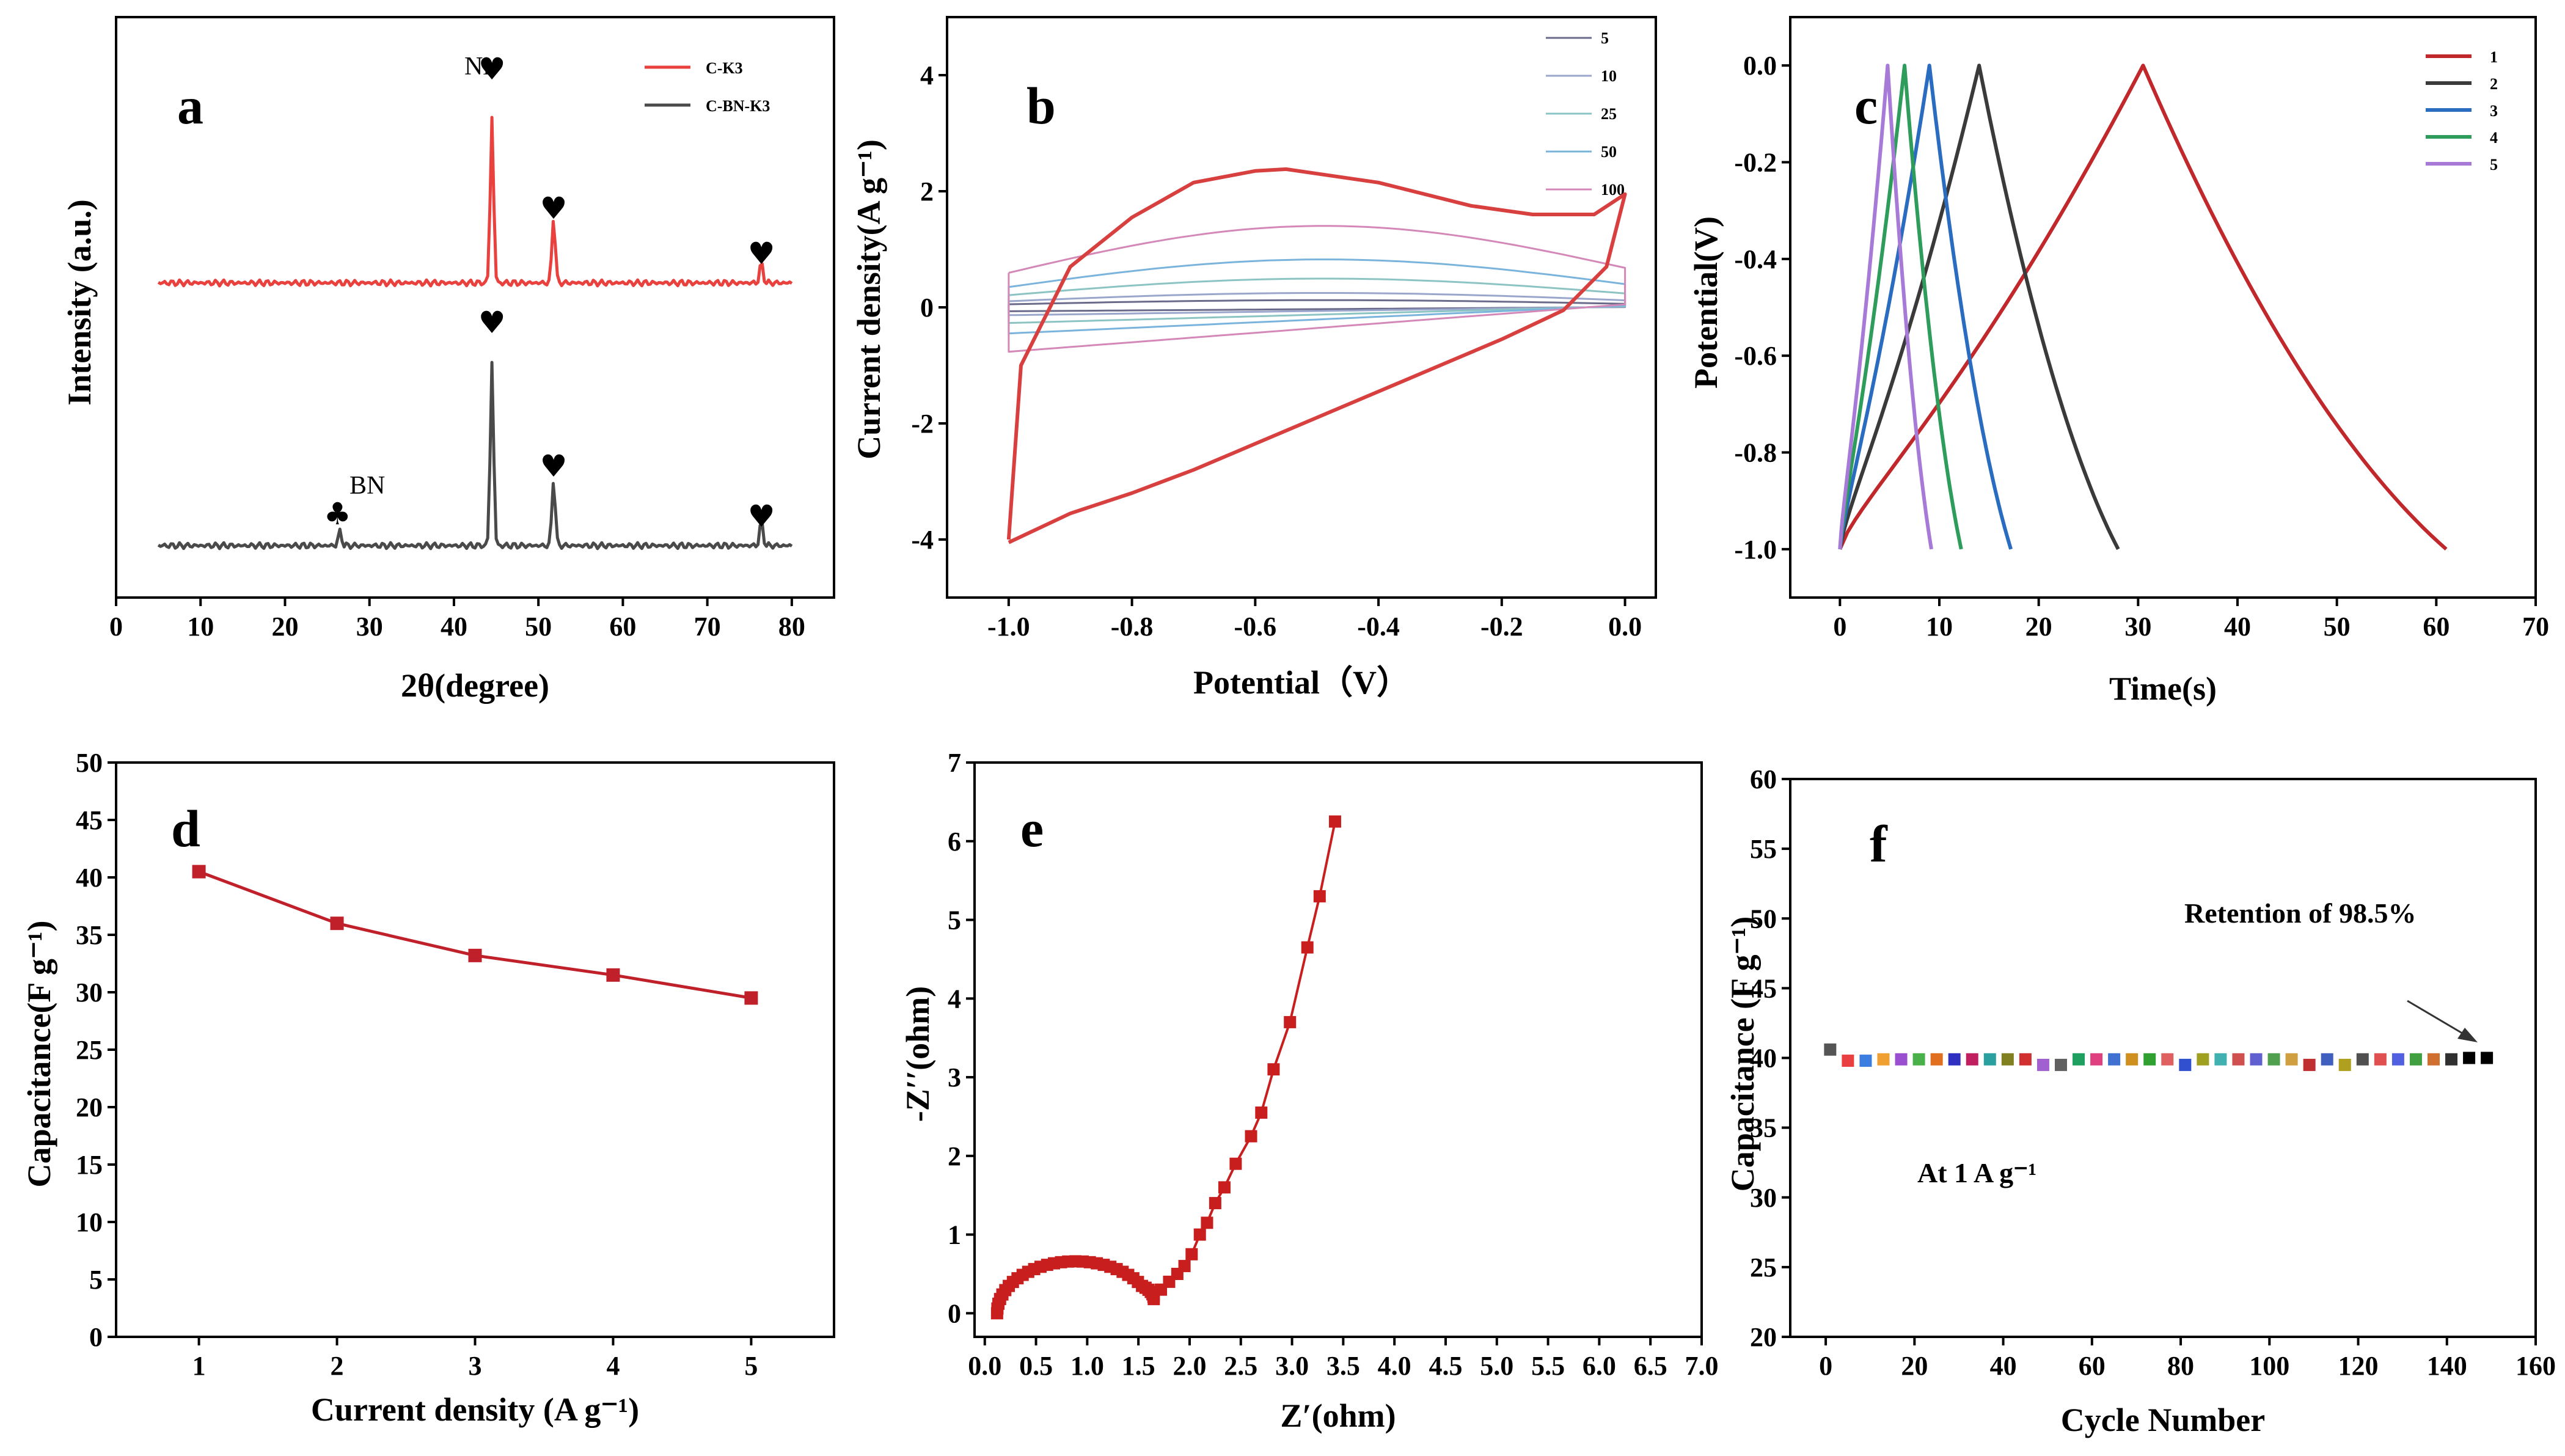 The image size is (2565, 1456). Describe the element at coordinates (2092, 1366) in the screenshot. I see `panel-f-x-tick-label: 60` at that location.